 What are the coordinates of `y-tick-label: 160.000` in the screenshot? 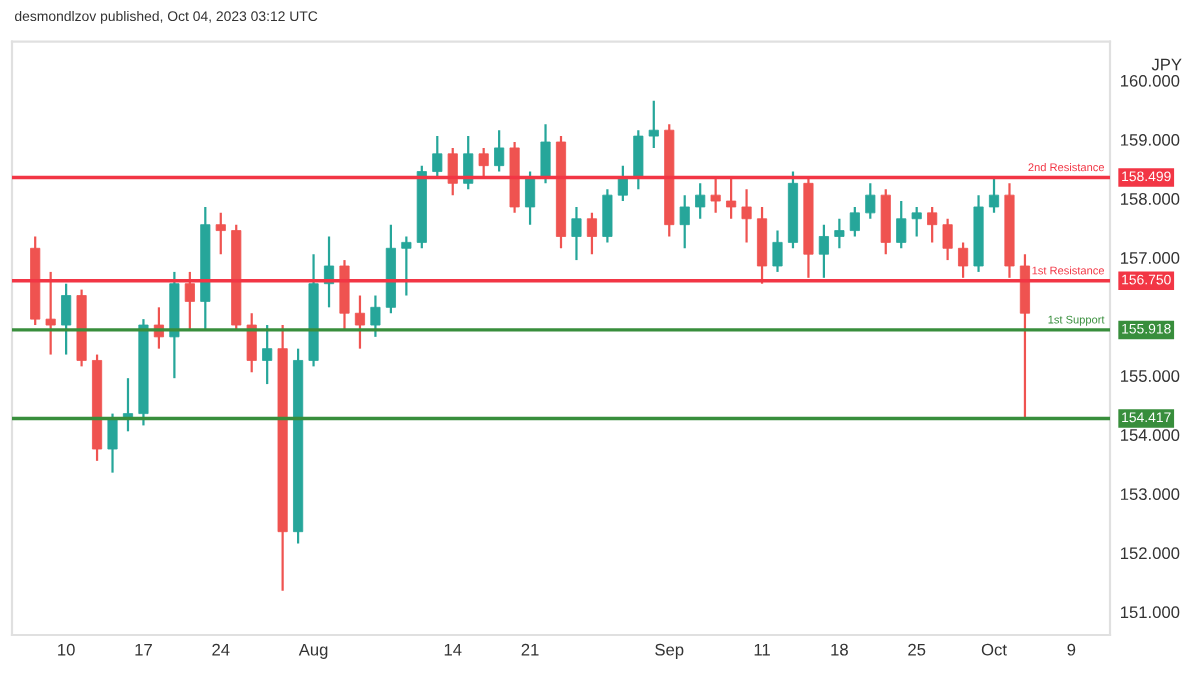 It's located at (1150, 80).